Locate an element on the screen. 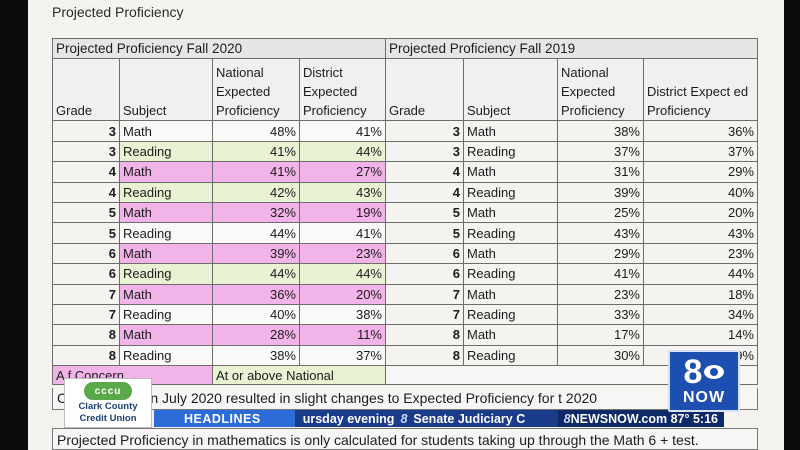 This screenshot has height=450, width=800. district-cell-2019: 34% is located at coordinates (700, 314).